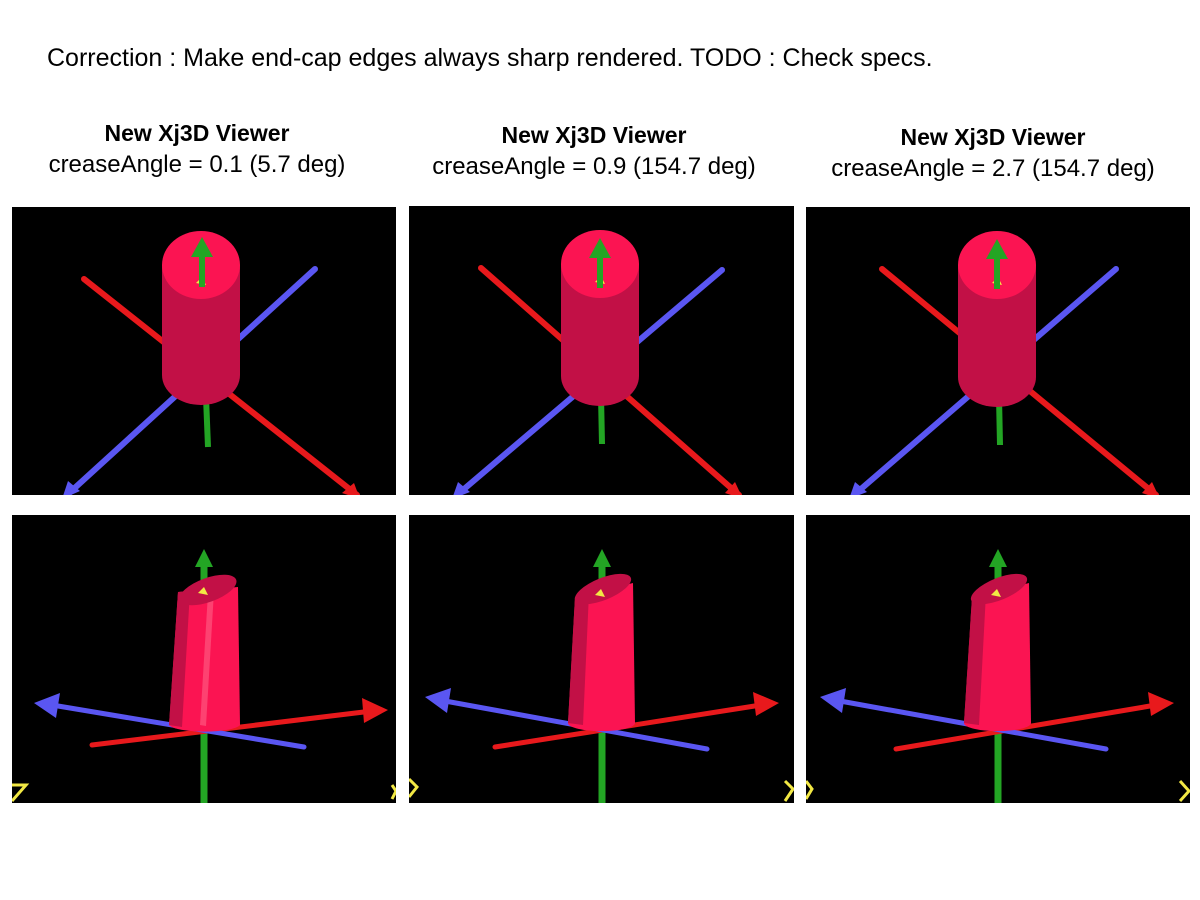 This screenshot has height=900, width=1200. I want to click on column-subtitle: creaseAngle = 0.9 (154.7 deg), so click(594, 166).